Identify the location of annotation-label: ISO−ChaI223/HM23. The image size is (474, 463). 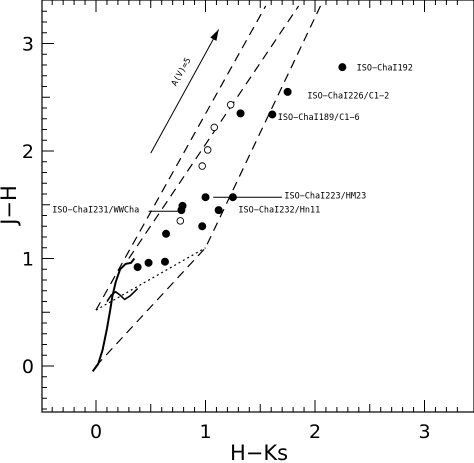
(325, 196).